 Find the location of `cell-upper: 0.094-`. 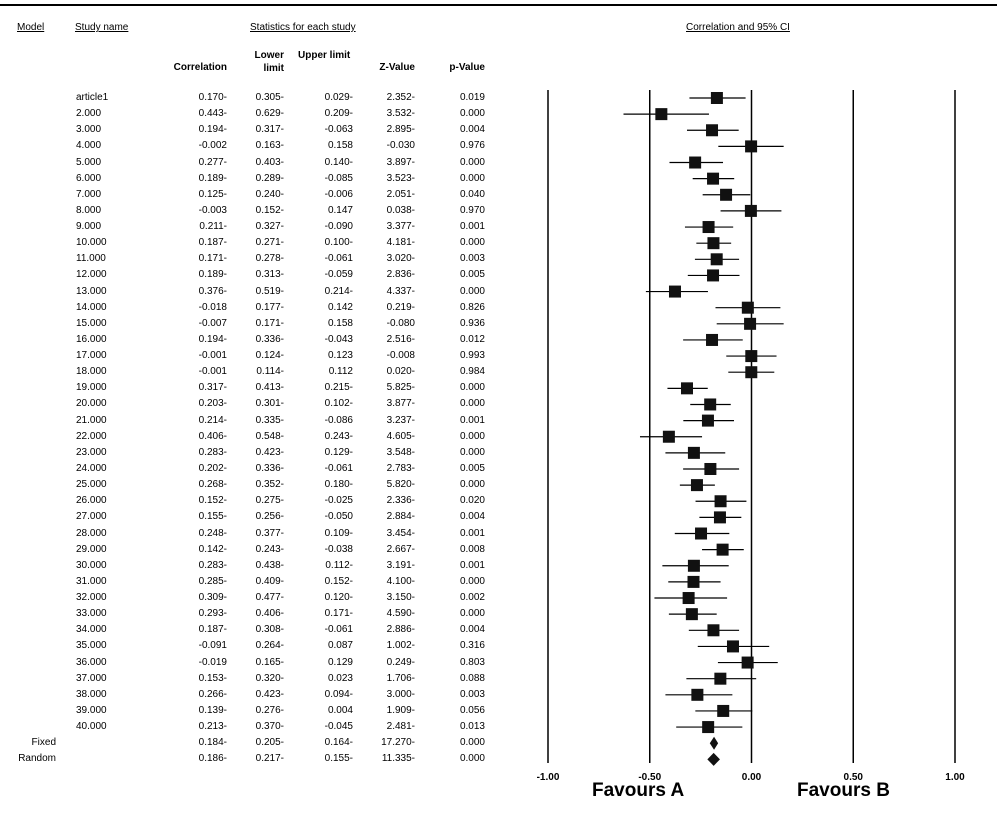

cell-upper: 0.094- is located at coordinates (338, 694).